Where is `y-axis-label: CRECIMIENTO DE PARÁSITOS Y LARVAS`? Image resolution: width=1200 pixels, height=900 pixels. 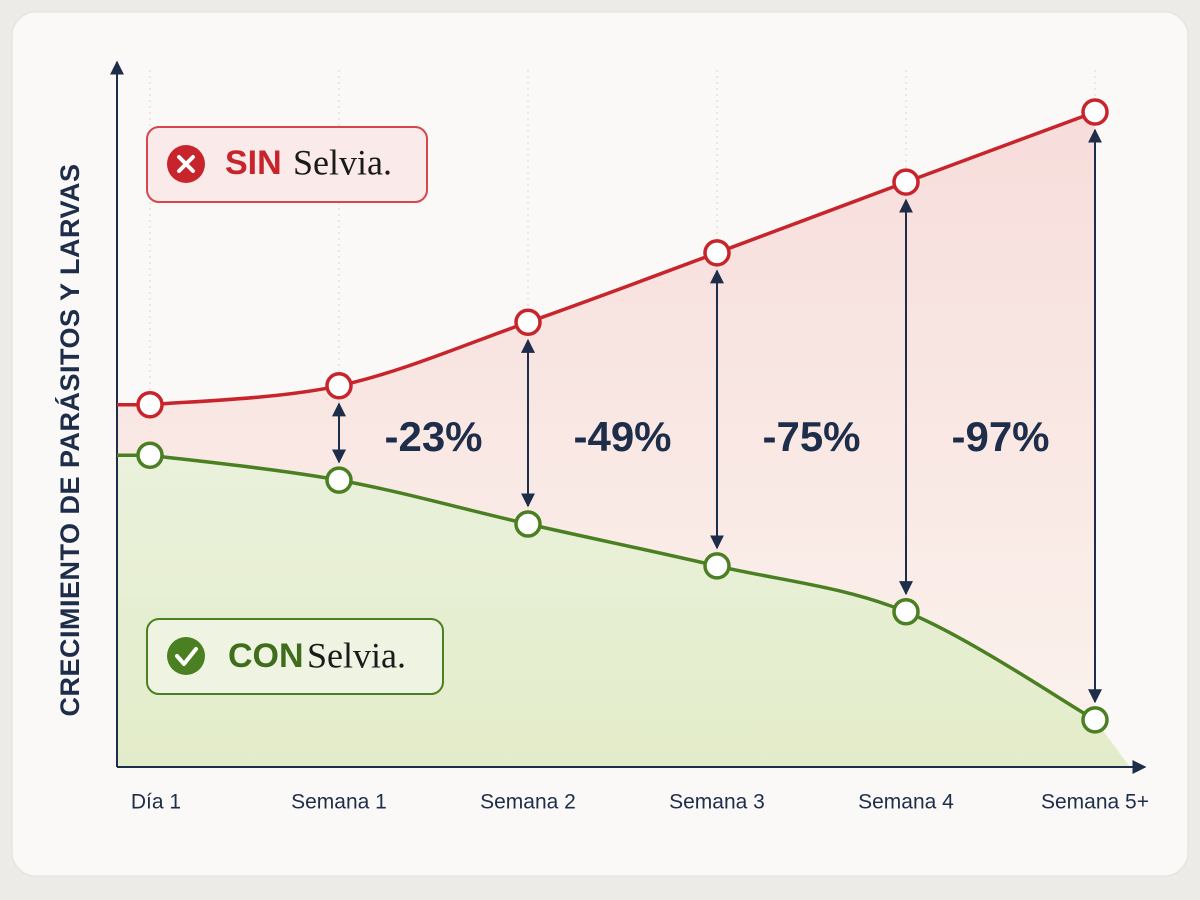 y-axis-label: CRECIMIENTO DE PARÁSITOS Y LARVAS is located at coordinates (69, 439).